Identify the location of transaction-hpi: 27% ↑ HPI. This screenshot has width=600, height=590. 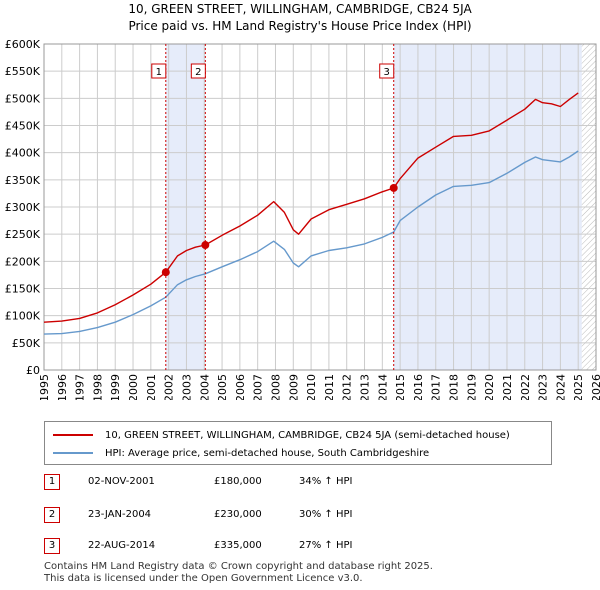
(326, 545).